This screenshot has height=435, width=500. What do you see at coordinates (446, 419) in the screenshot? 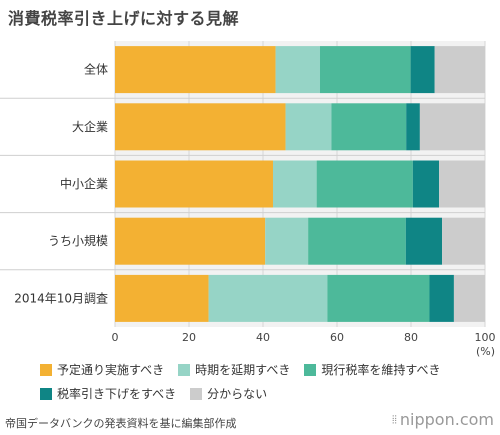
I see `brand-name: nippon.com` at bounding box center [446, 419].